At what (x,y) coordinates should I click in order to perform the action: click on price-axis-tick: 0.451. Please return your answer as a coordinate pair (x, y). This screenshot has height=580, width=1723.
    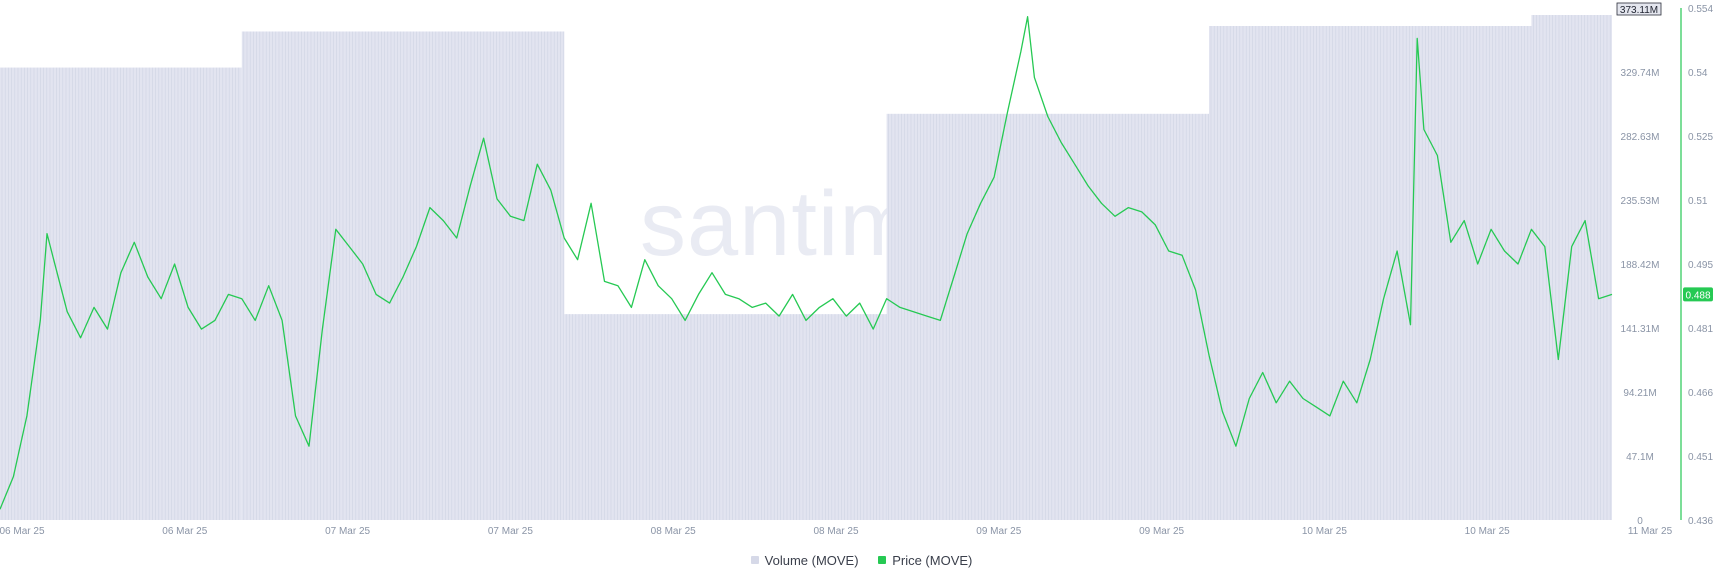
    Looking at the image, I should click on (1700, 457).